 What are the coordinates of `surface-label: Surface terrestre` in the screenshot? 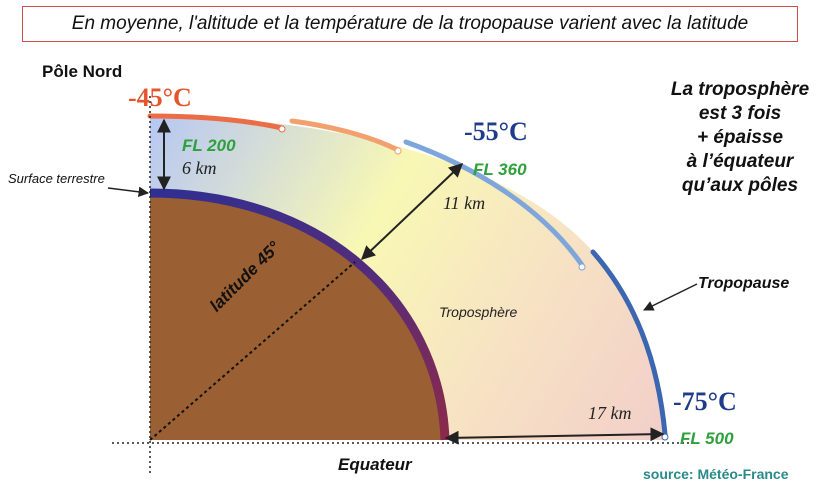 It's located at (56, 178).